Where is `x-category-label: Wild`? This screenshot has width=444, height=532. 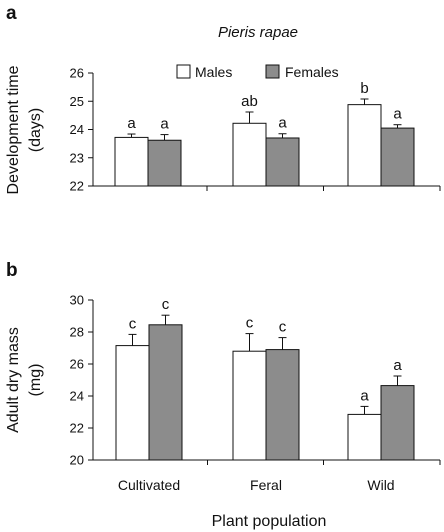
x-category-label: Wild is located at coordinates (380, 485).